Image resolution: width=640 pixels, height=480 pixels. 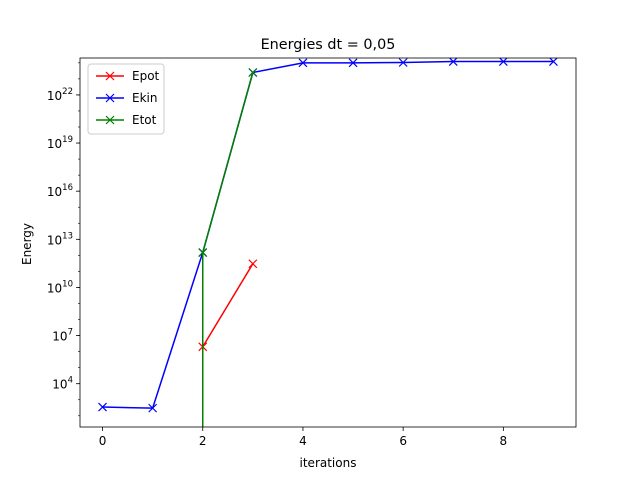 I want to click on legend-item-epot: Epot, so click(x=128, y=76).